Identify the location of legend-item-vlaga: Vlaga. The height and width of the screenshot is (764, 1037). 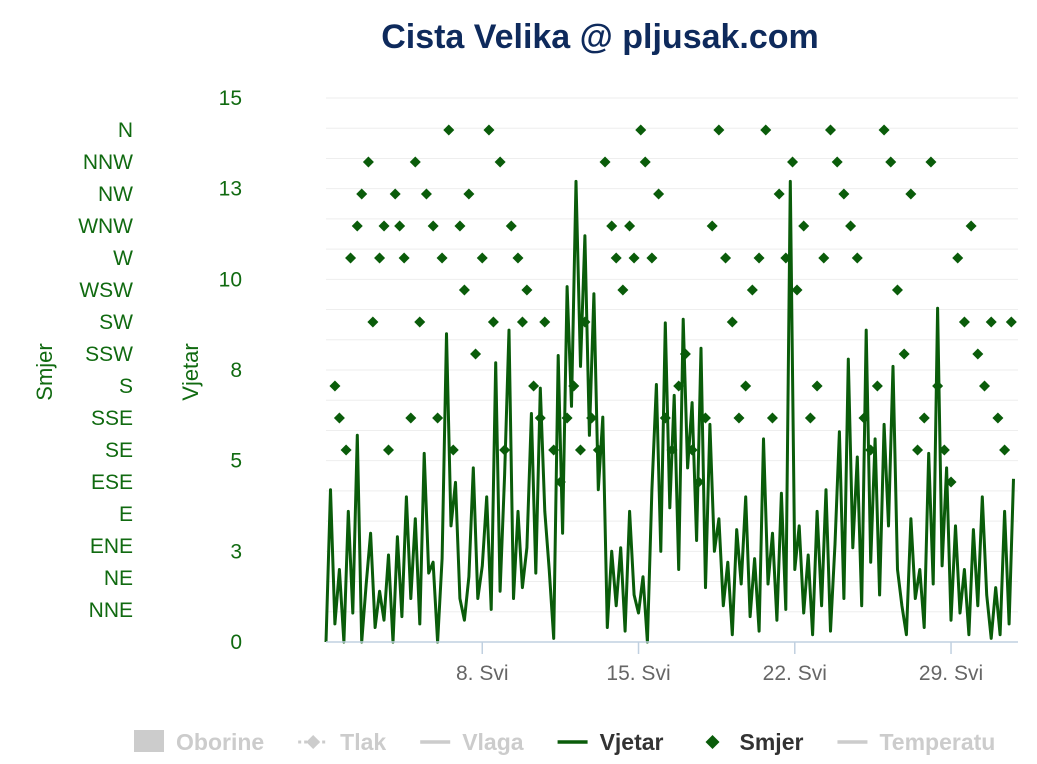
(472, 742).